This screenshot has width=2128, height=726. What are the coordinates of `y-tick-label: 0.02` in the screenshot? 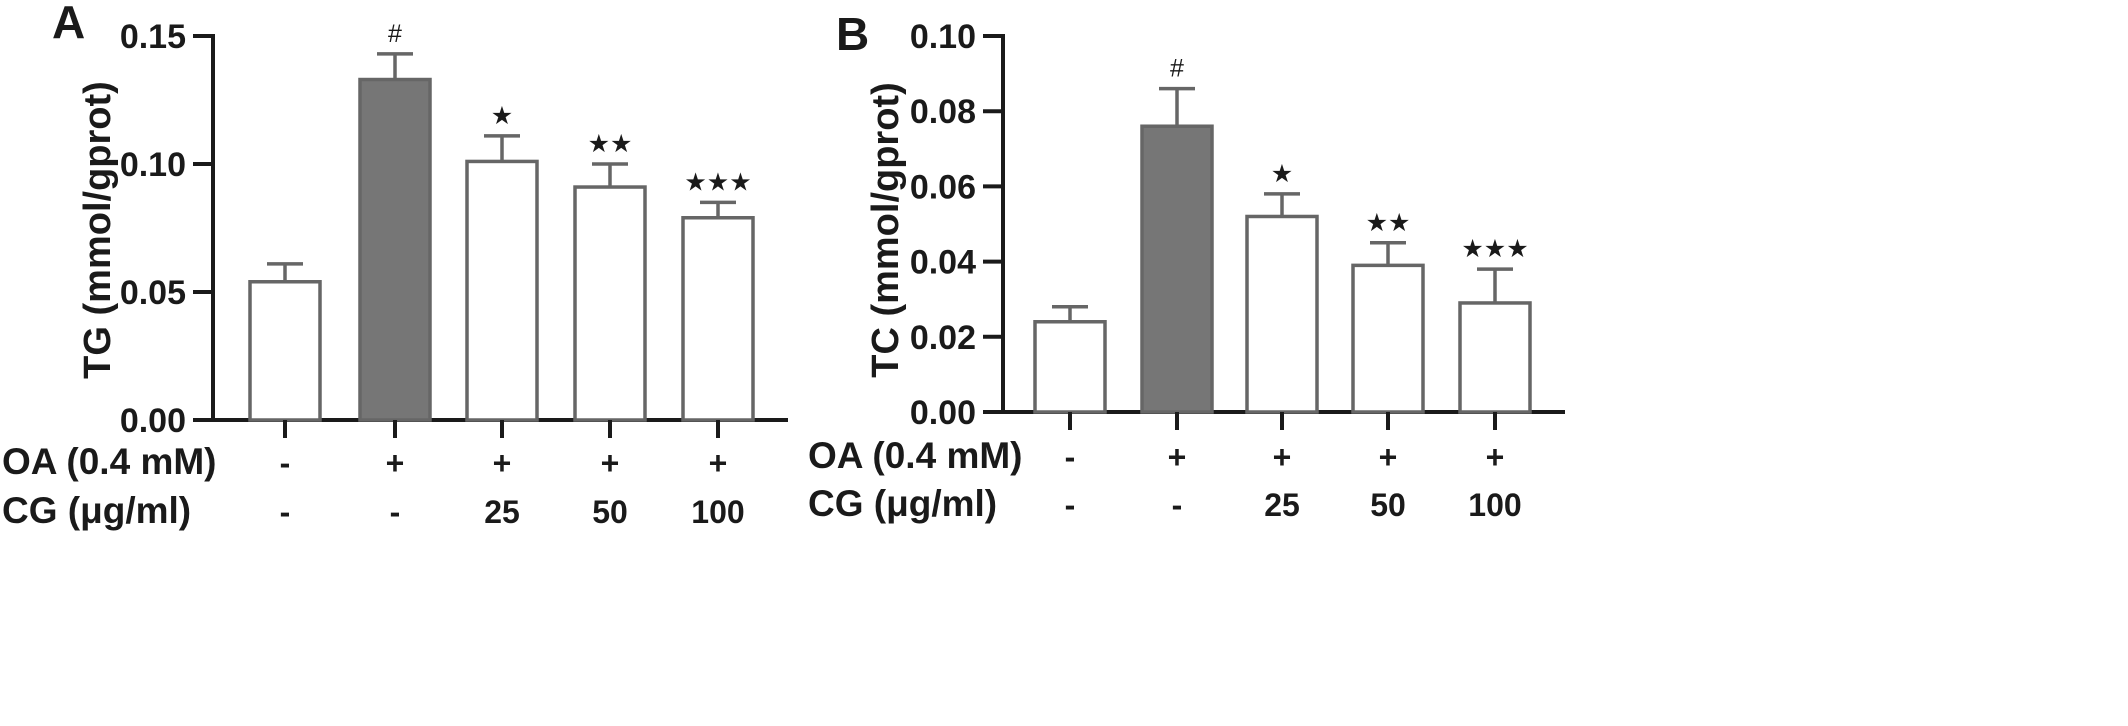 It's located at (943, 338).